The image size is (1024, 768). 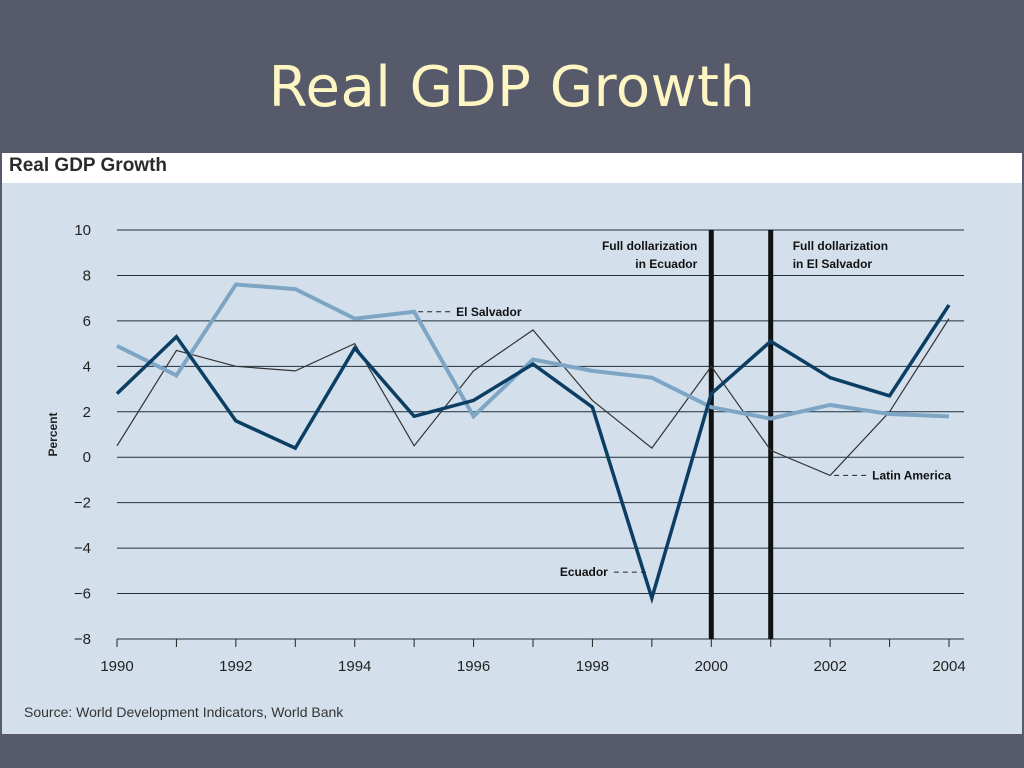 I want to click on x-tick-label: 2004, so click(x=948, y=666).